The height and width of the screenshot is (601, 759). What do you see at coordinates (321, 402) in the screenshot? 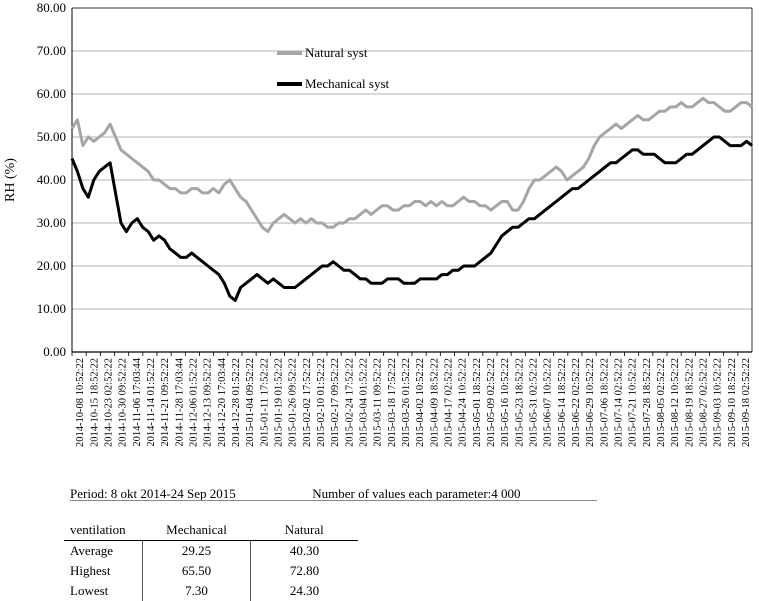
I see `x-tick-label: 2015-02-10 01:52:22` at bounding box center [321, 402].